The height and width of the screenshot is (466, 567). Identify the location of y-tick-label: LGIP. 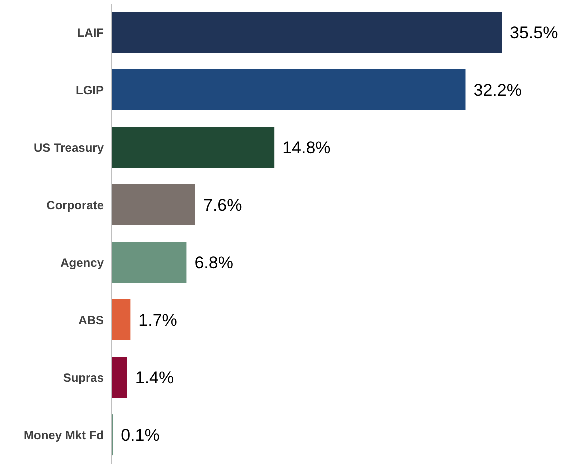
(90, 91).